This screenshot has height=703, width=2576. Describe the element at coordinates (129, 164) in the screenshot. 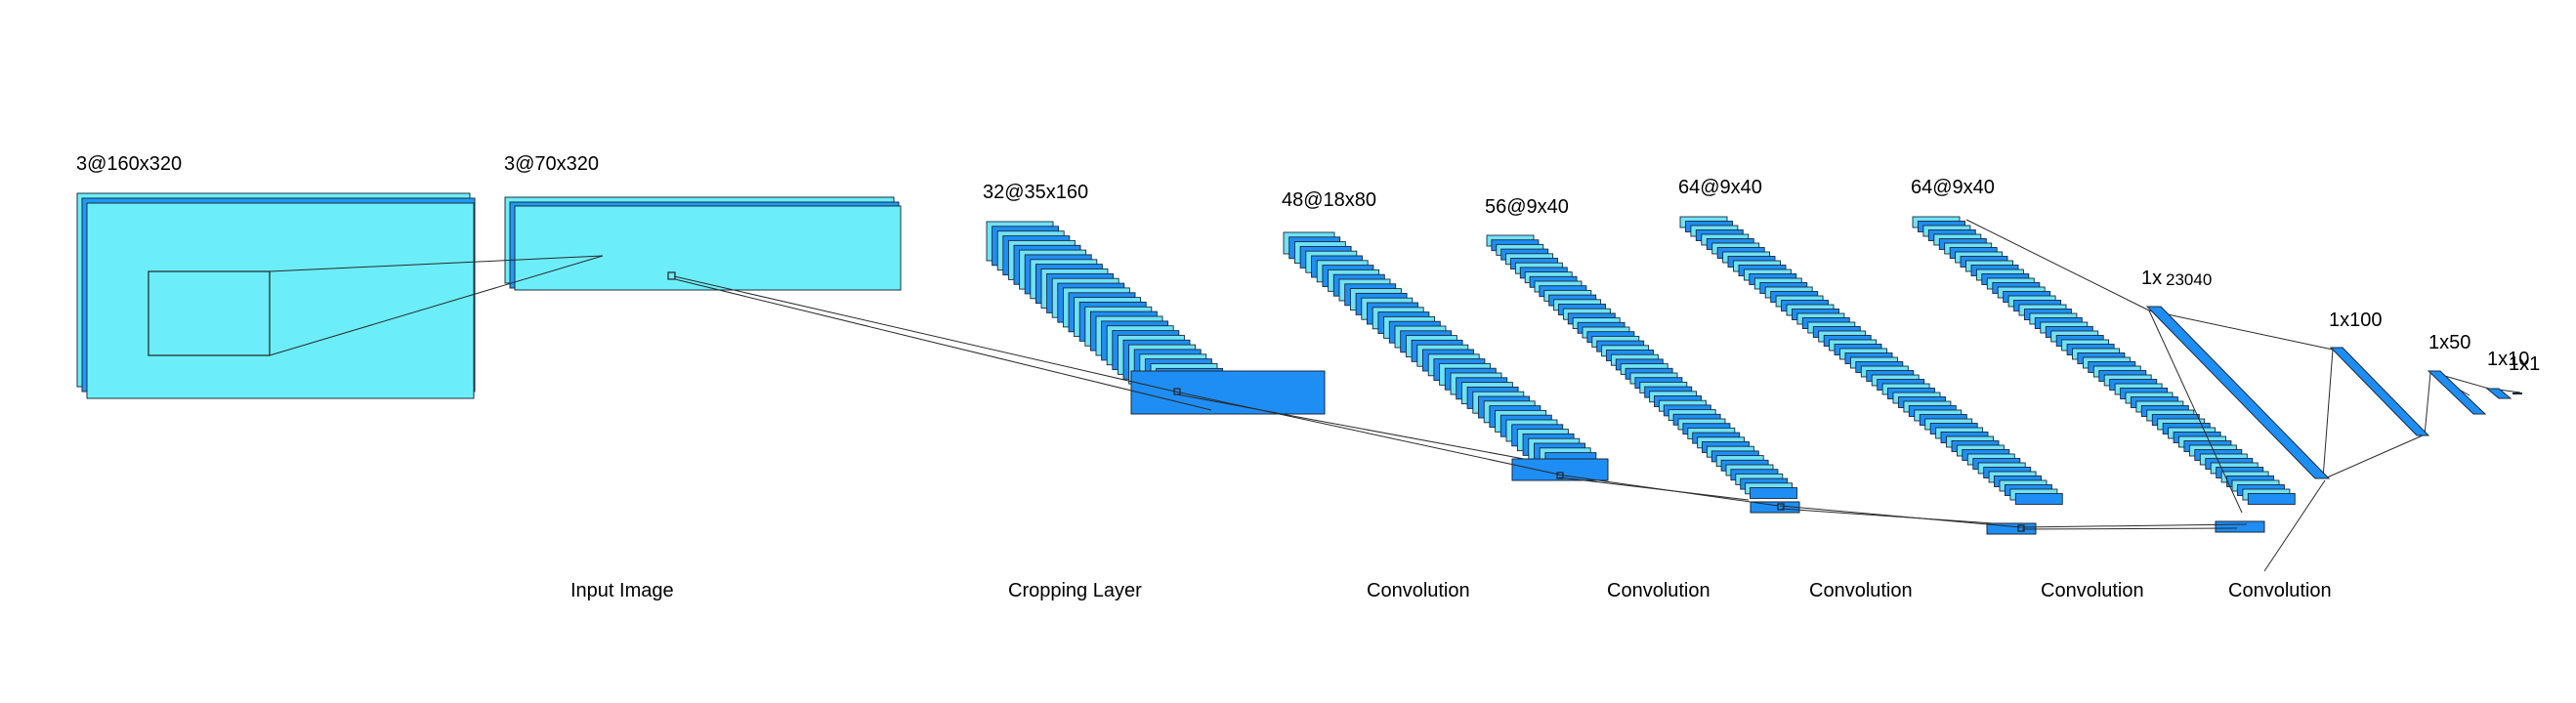

I see `input-full-label: 3@160x320` at that location.